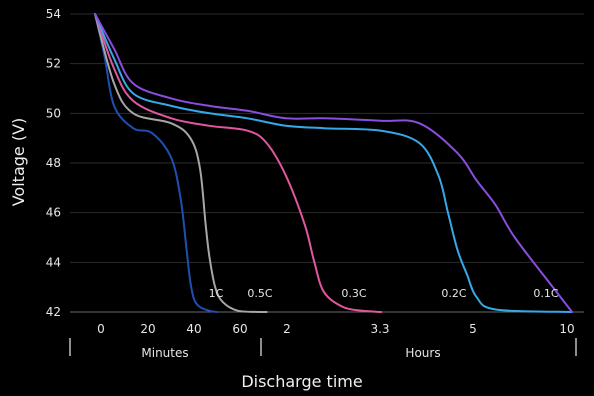 The image size is (594, 396). Describe the element at coordinates (147, 329) in the screenshot. I see `x-tick-label: 20` at that location.